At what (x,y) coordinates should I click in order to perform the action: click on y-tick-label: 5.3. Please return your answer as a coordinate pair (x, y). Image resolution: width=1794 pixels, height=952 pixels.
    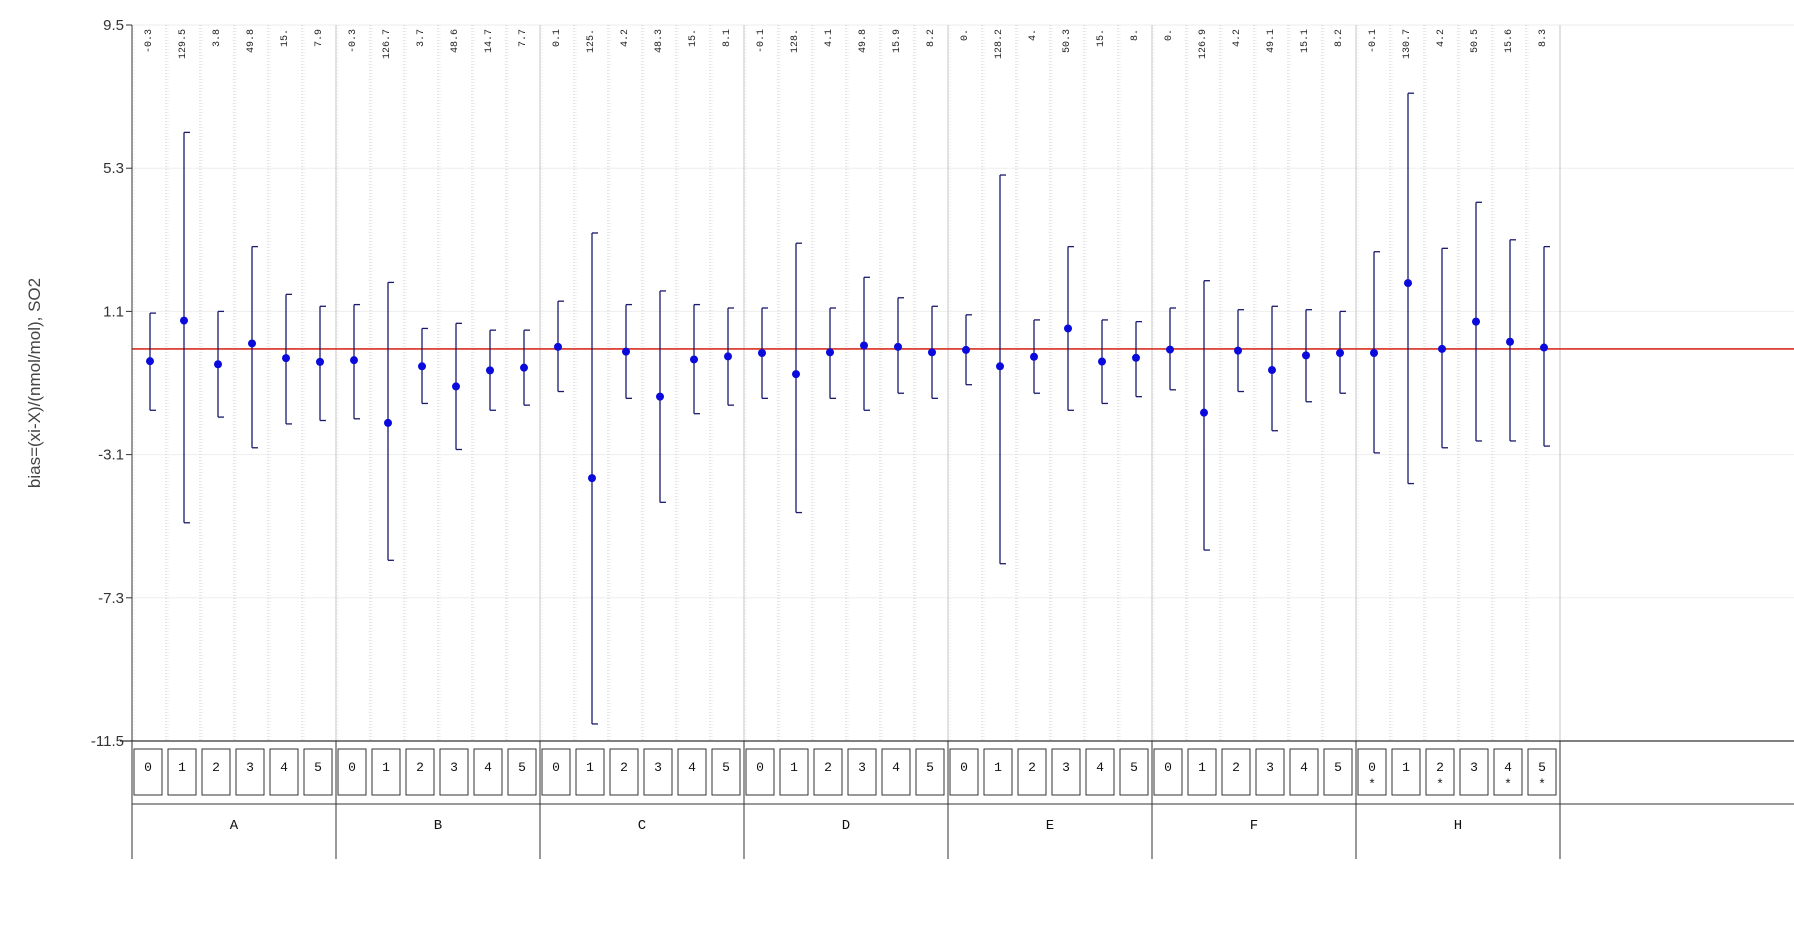
    Looking at the image, I should click on (113, 168).